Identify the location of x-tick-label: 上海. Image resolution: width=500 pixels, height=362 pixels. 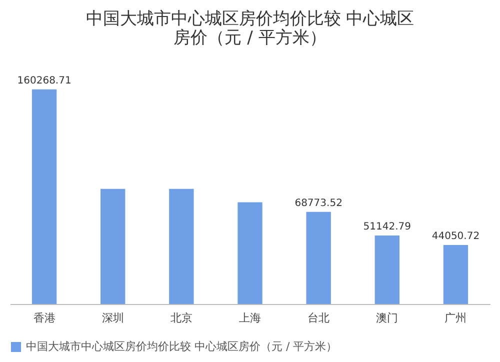
(250, 318).